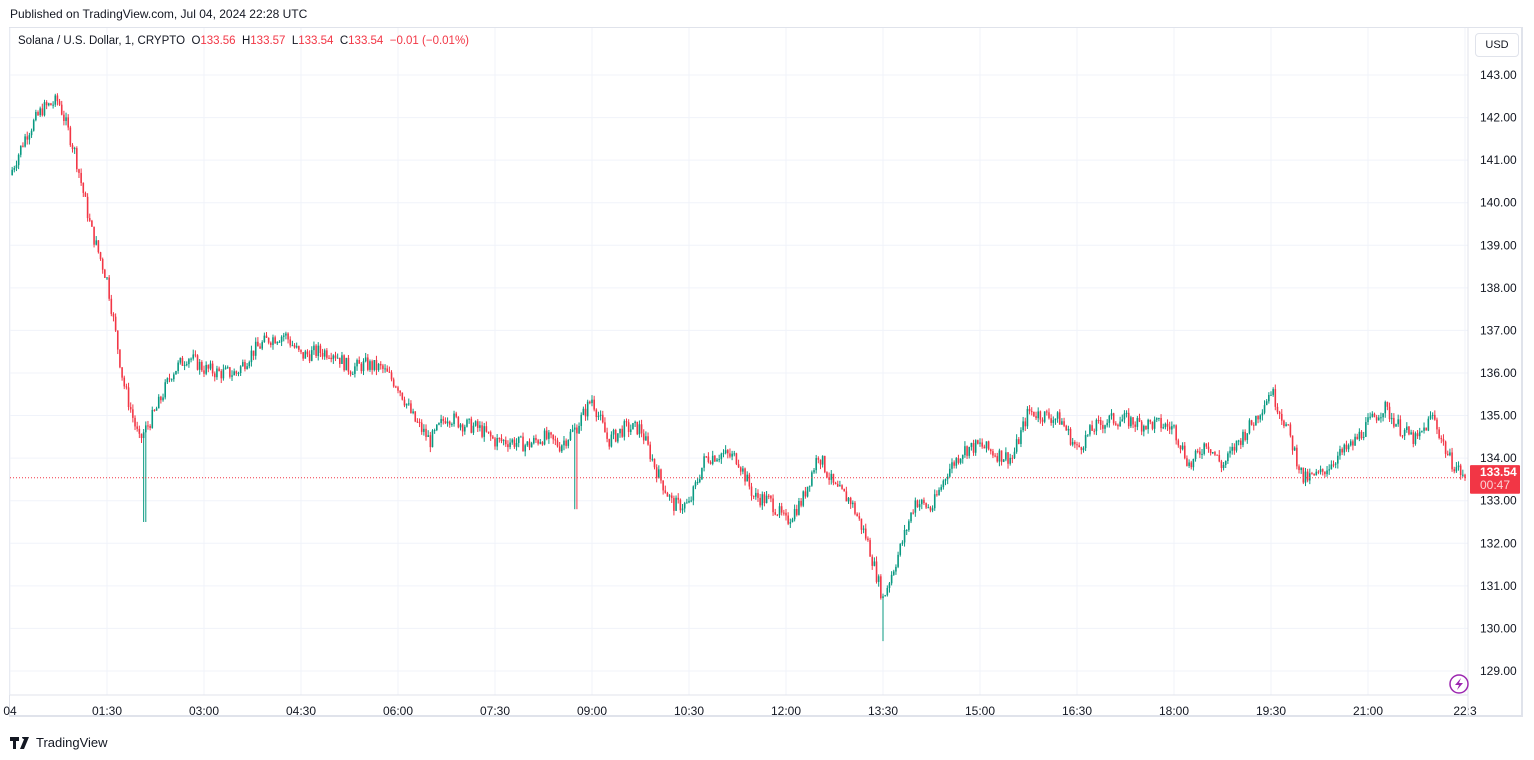 The image size is (1534, 760). What do you see at coordinates (102, 41) in the screenshot?
I see `symbol-name: Solana / U.S. Dollar, 1, CRYPTO` at bounding box center [102, 41].